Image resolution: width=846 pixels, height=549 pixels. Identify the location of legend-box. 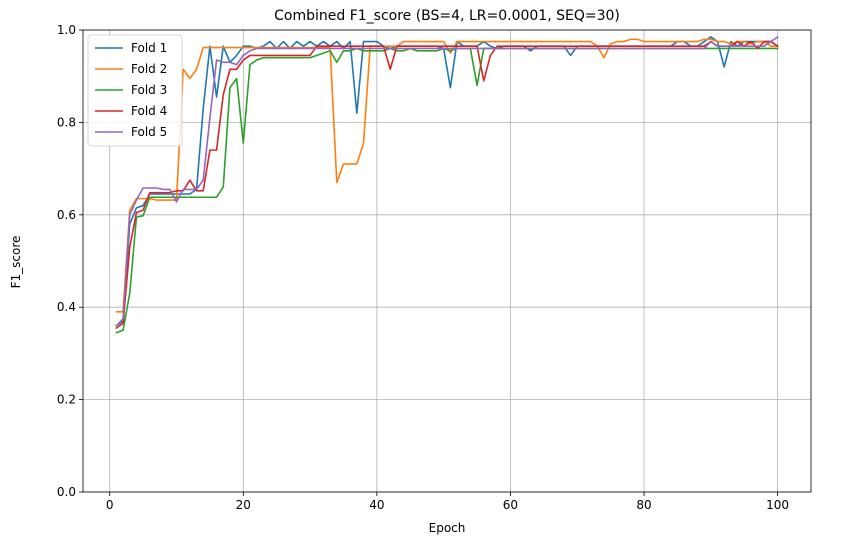
(135, 90).